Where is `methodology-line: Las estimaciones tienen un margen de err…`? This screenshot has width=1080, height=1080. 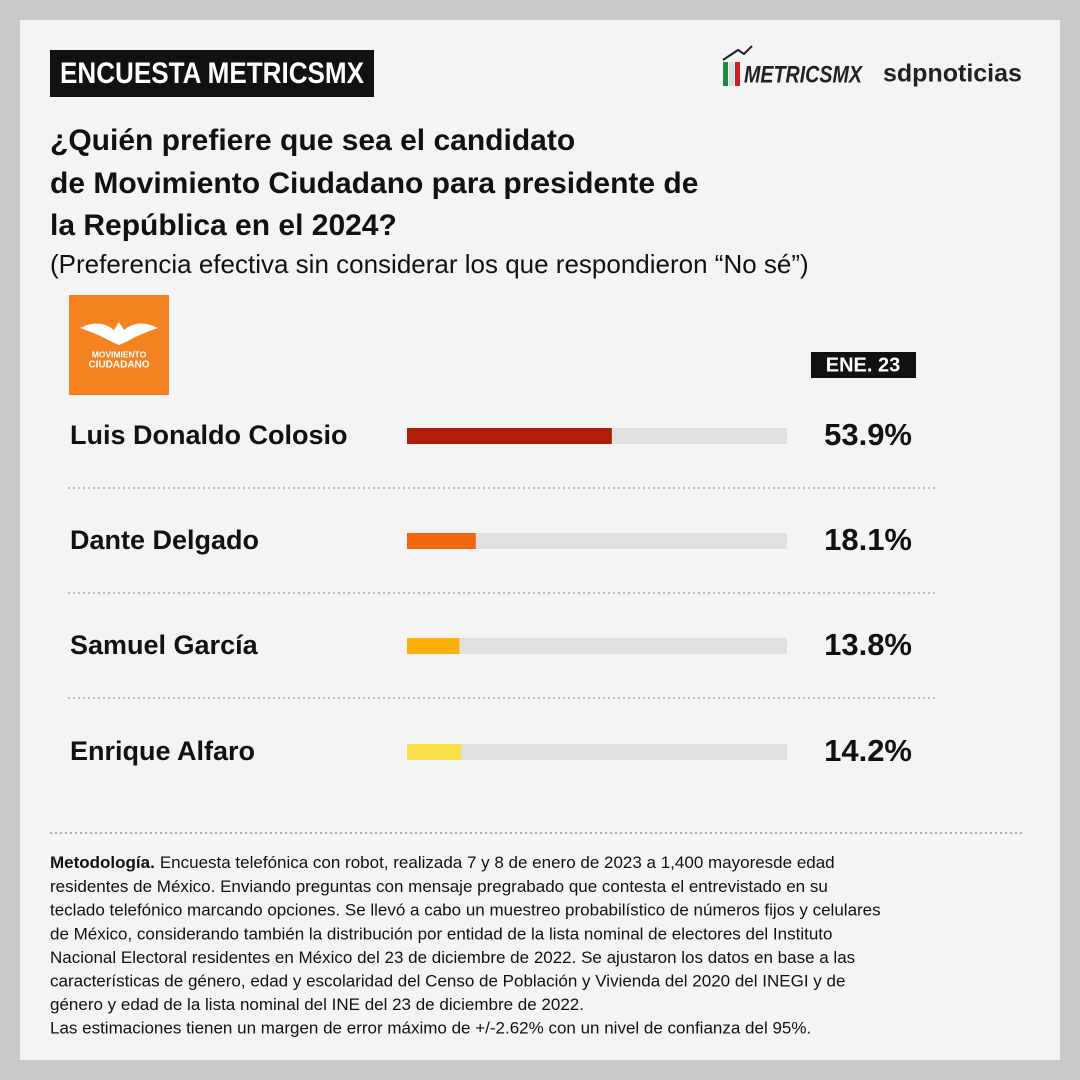 methodology-line: Las estimaciones tienen un margen de err… is located at coordinates (430, 1028).